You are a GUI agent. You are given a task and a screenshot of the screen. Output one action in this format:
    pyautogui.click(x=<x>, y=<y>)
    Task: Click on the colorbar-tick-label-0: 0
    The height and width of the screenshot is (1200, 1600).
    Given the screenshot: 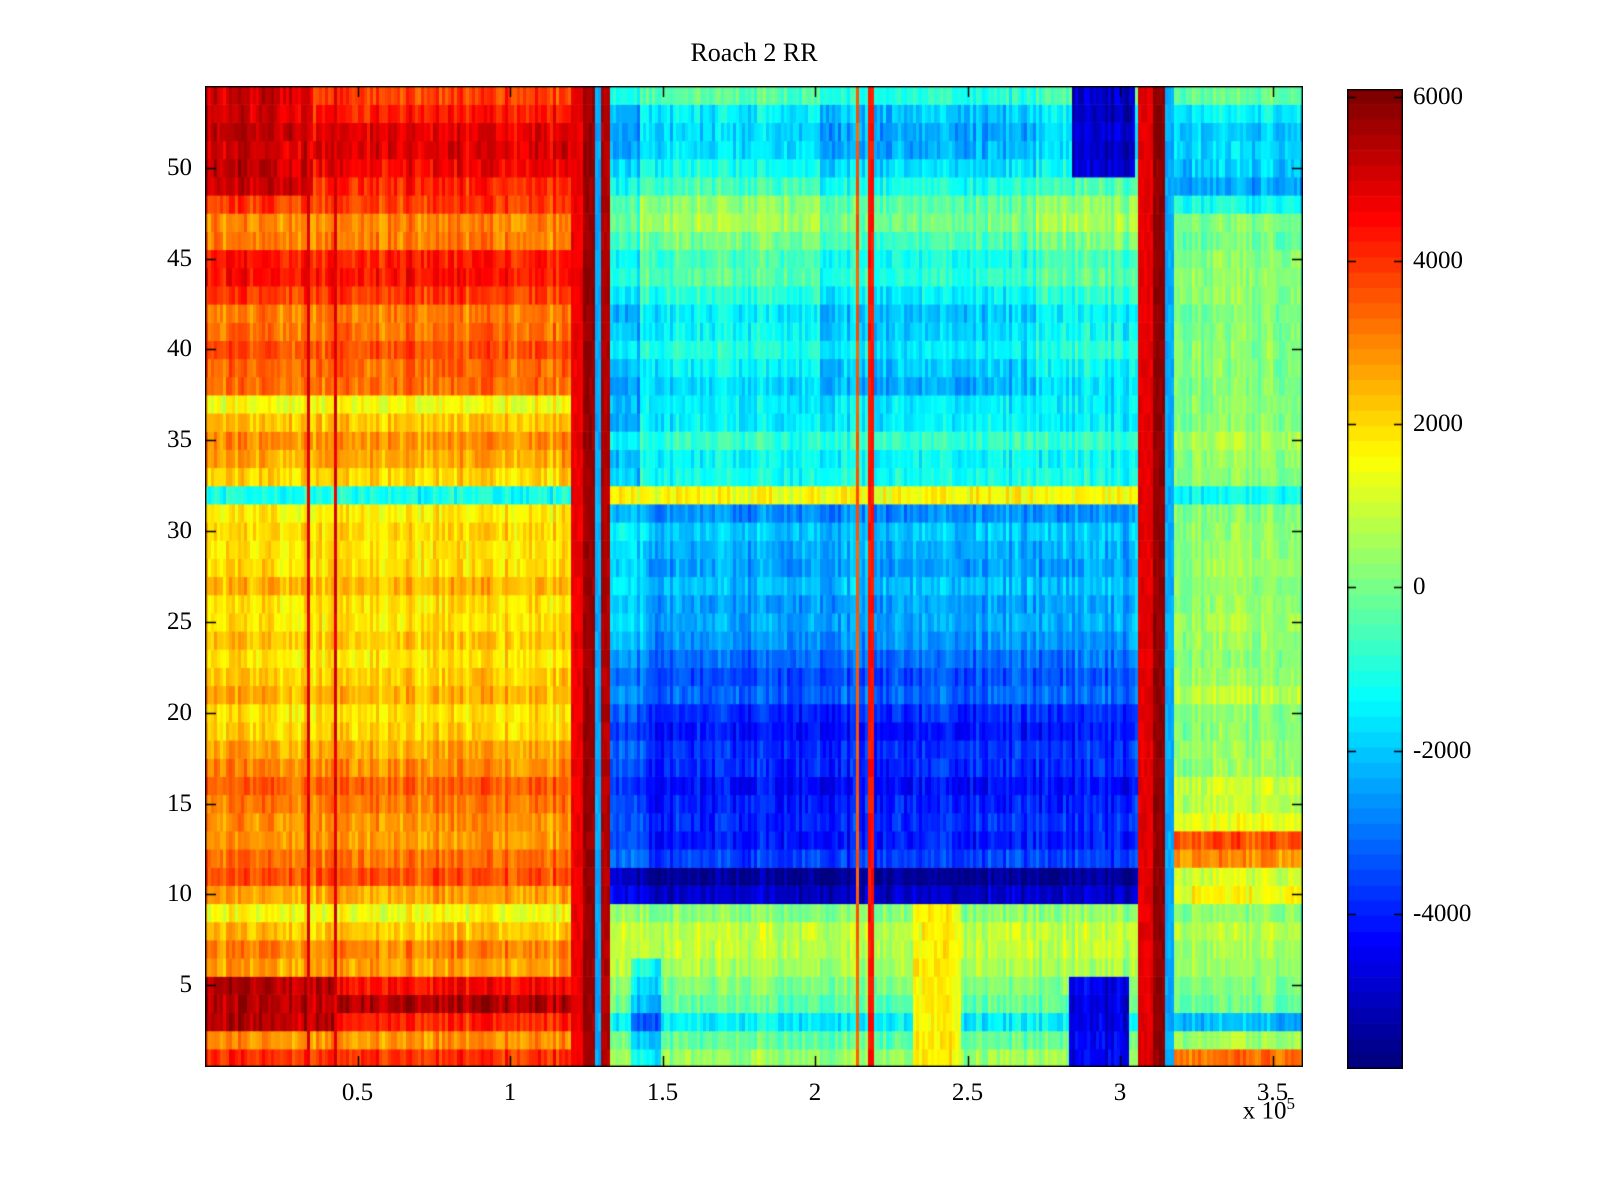 What is the action you would take?
    pyautogui.click(x=1419, y=587)
    